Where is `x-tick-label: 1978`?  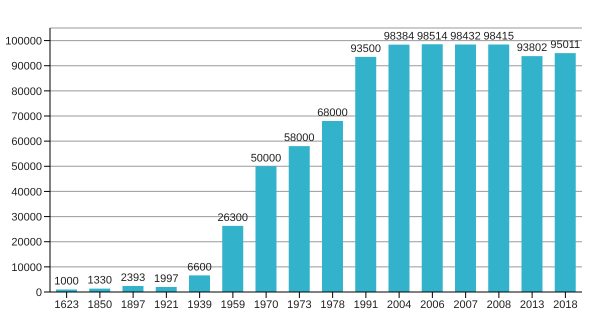 x-tick-label: 1978 is located at coordinates (332, 304).